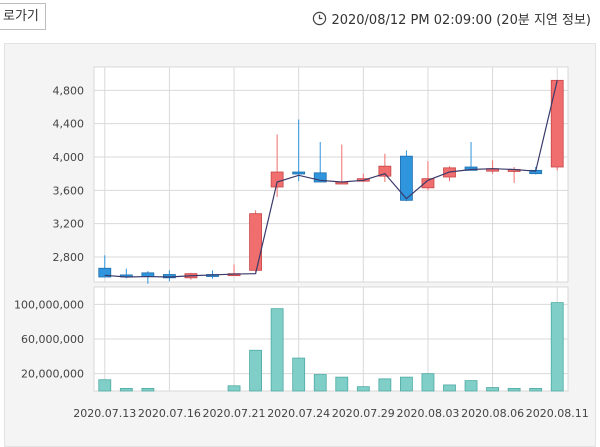 Image resolution: width=600 pixels, height=447 pixels. Describe the element at coordinates (52, 374) in the screenshot. I see `volume-tick-label-0: 20,000,000` at that location.